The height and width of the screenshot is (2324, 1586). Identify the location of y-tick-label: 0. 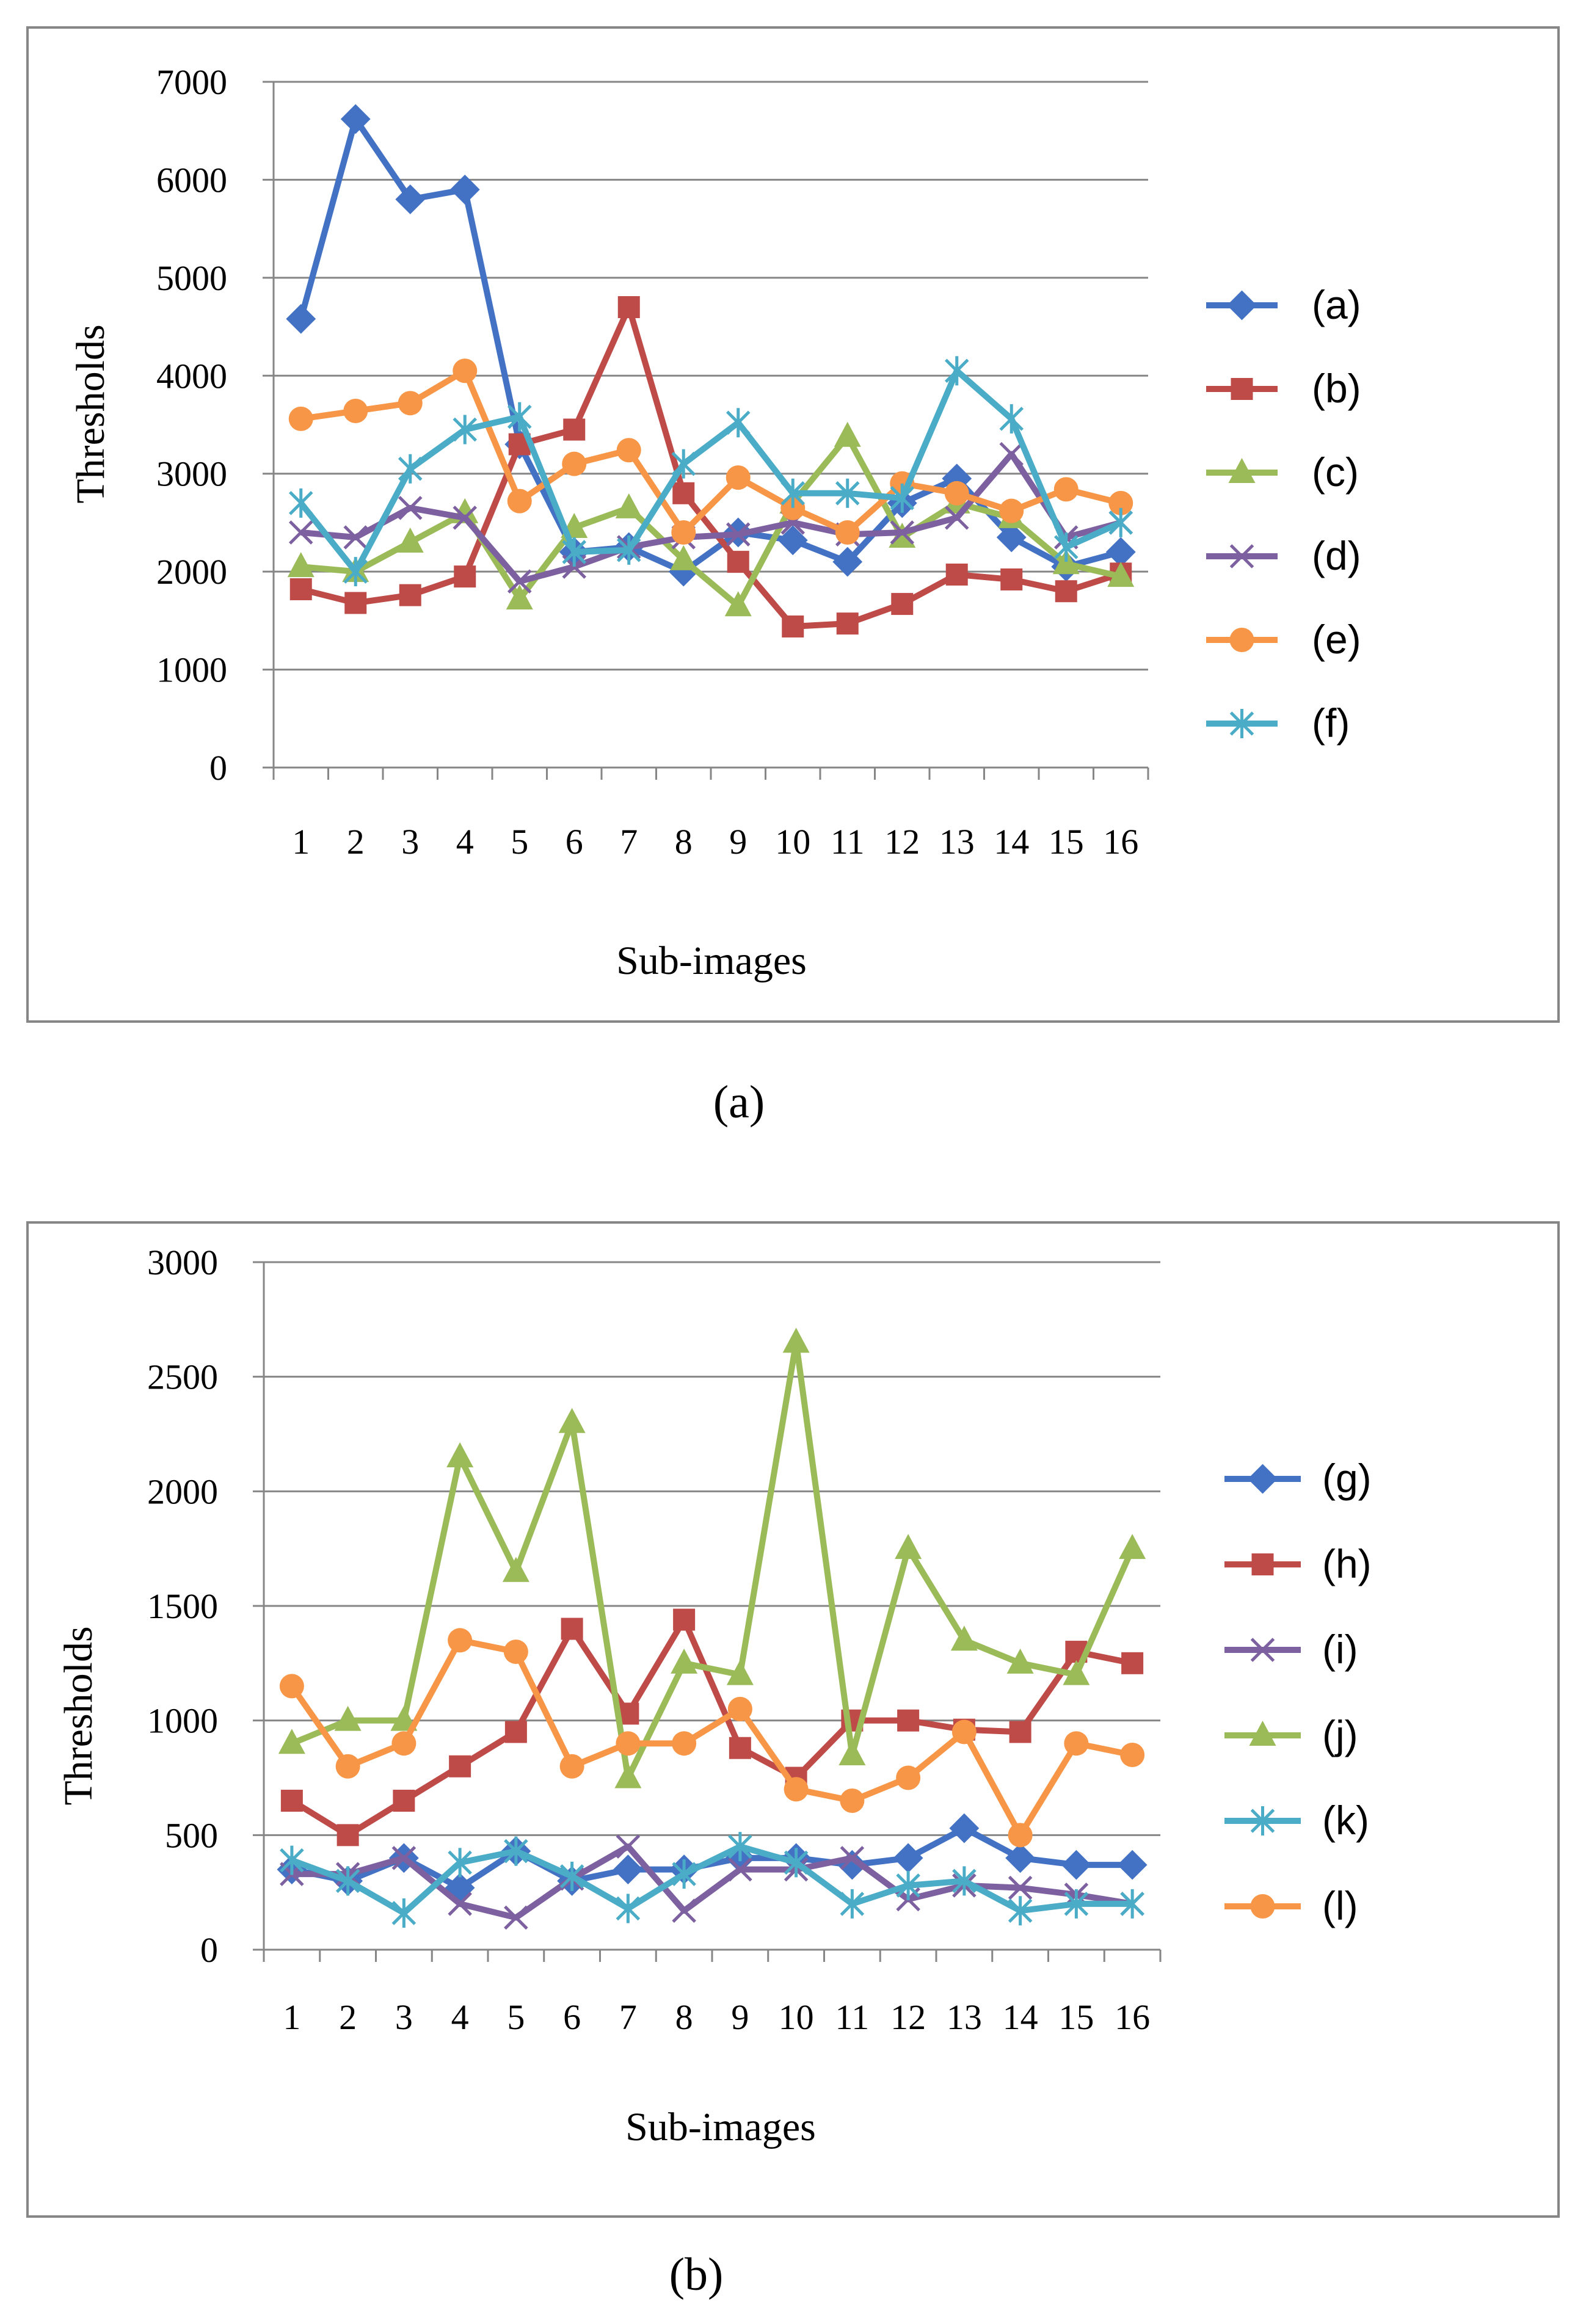
(218, 768).